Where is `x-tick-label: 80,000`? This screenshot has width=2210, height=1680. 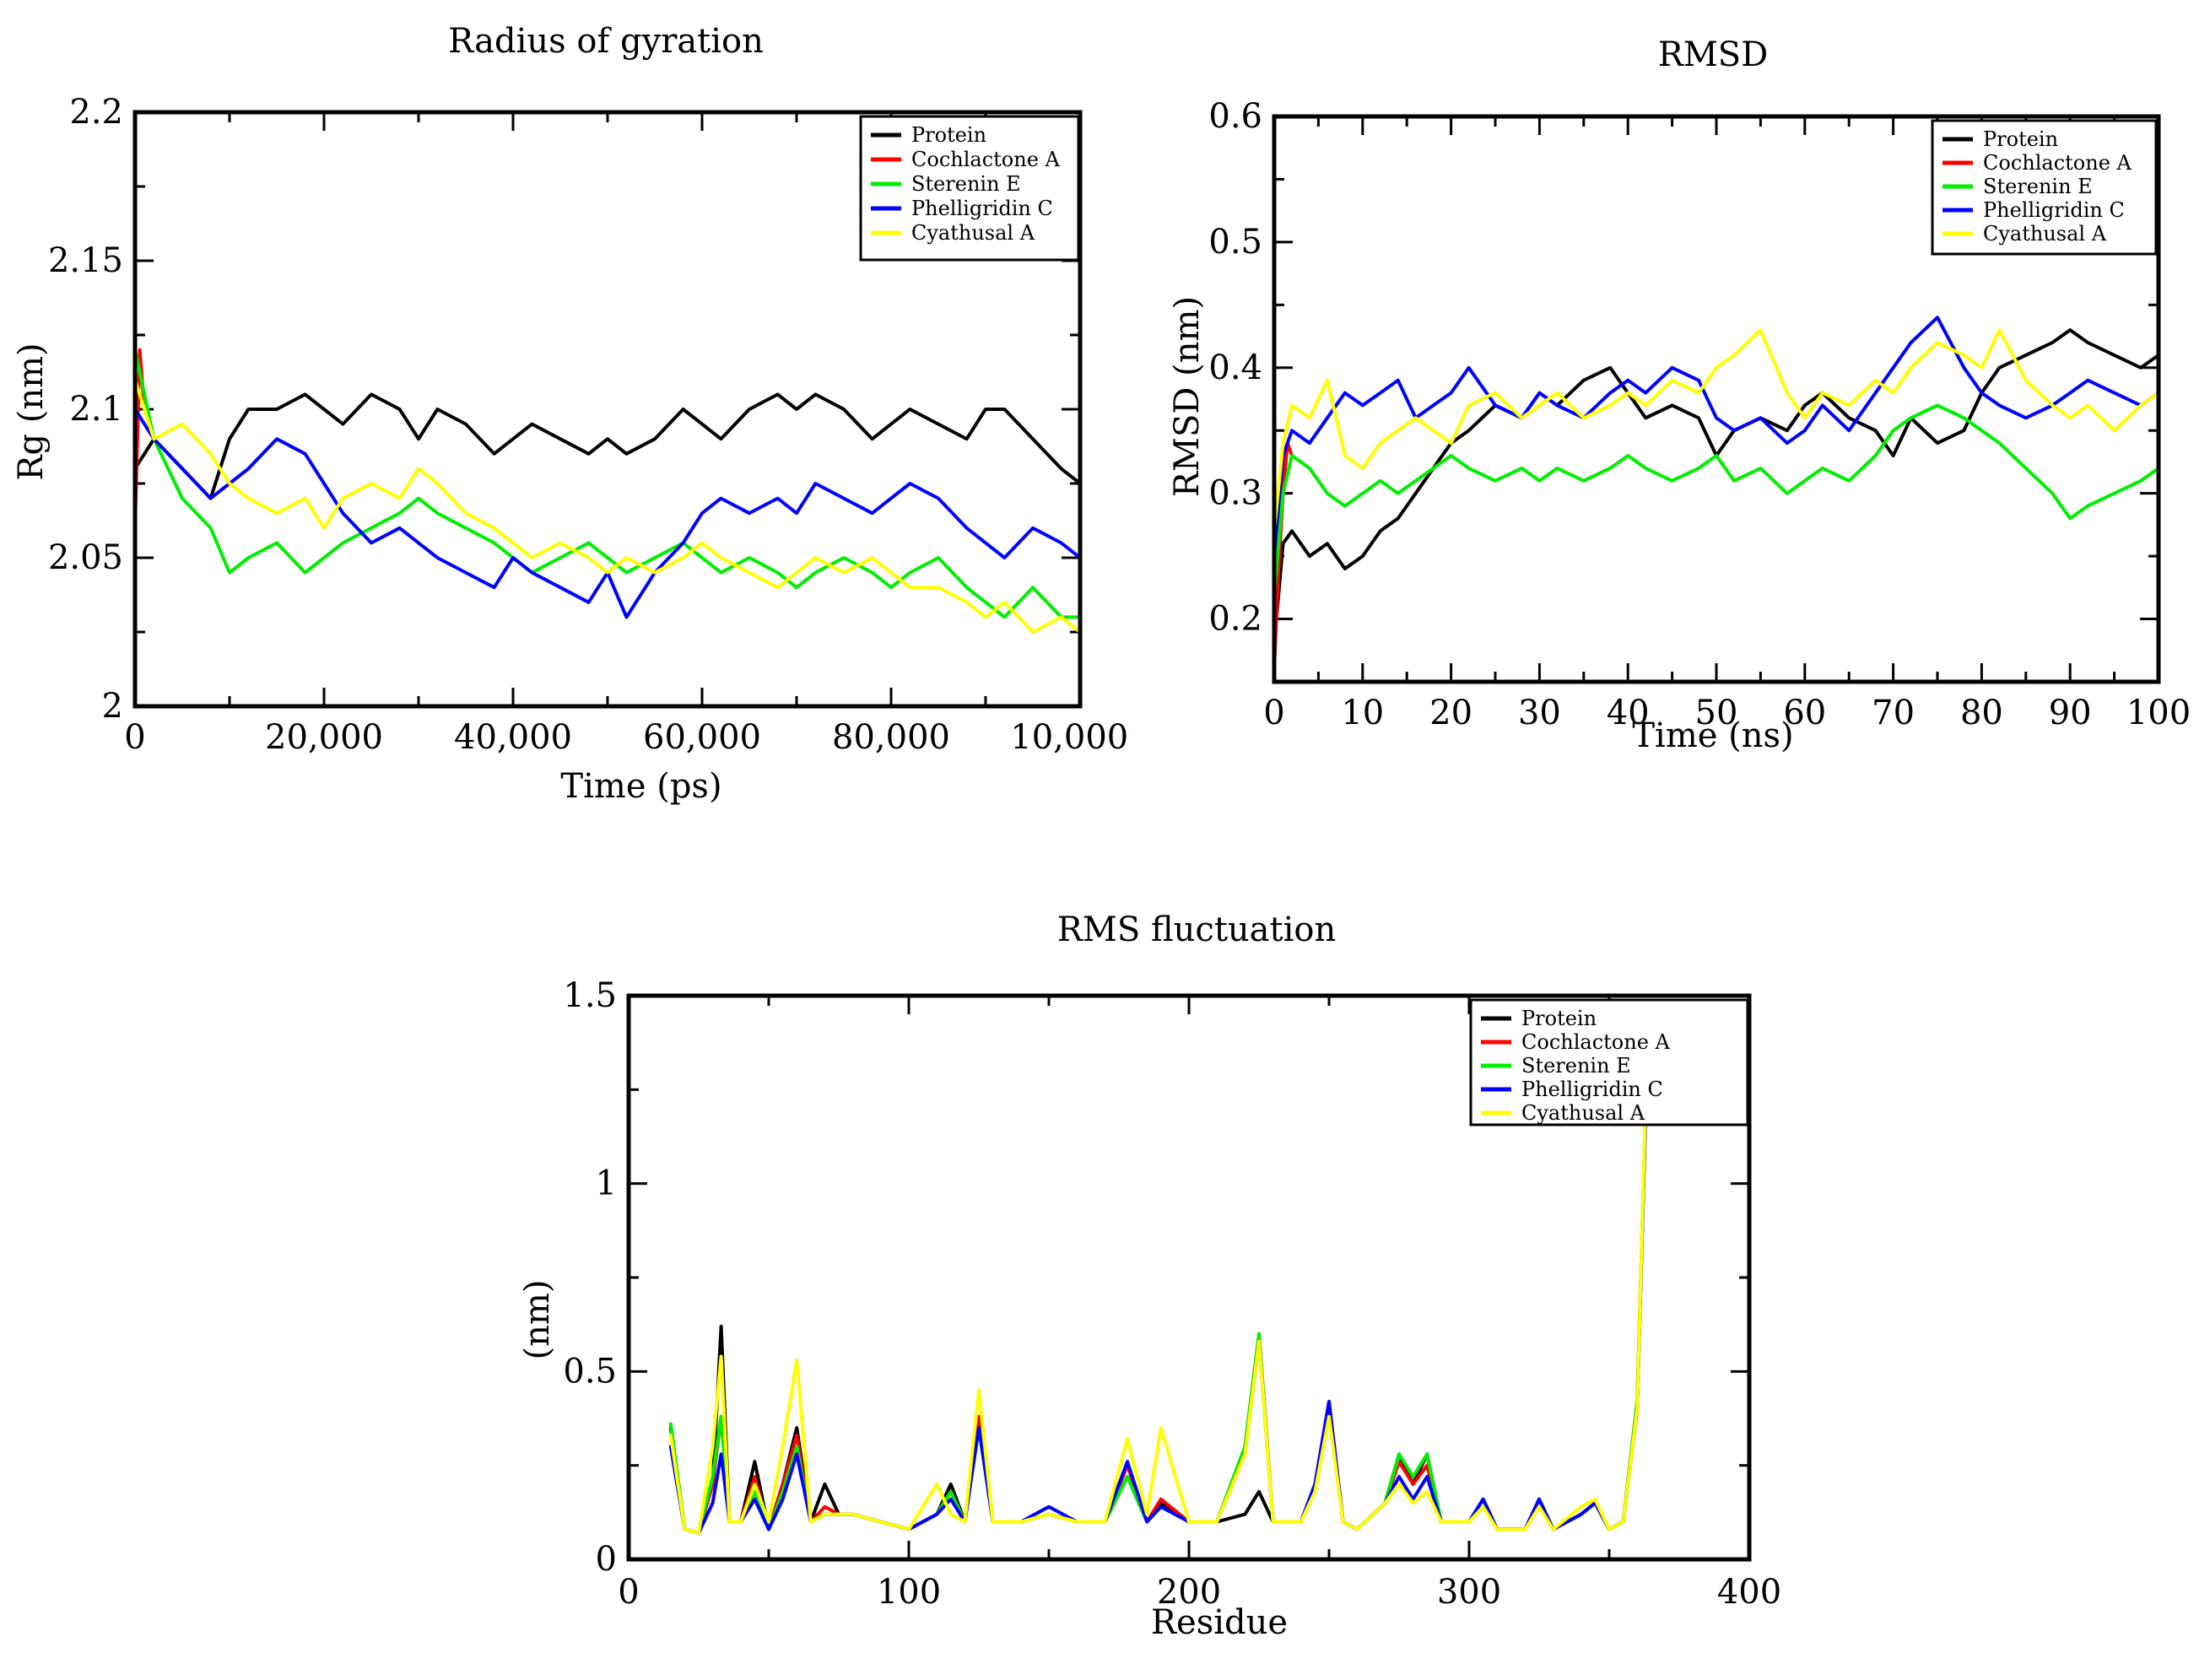
x-tick-label: 80,000 is located at coordinates (891, 737).